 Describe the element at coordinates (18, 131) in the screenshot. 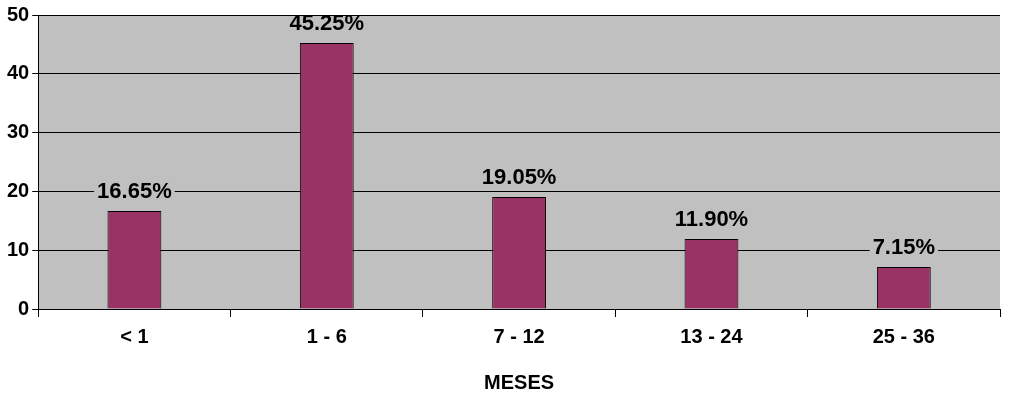

I see `y-tick-label: 30` at that location.